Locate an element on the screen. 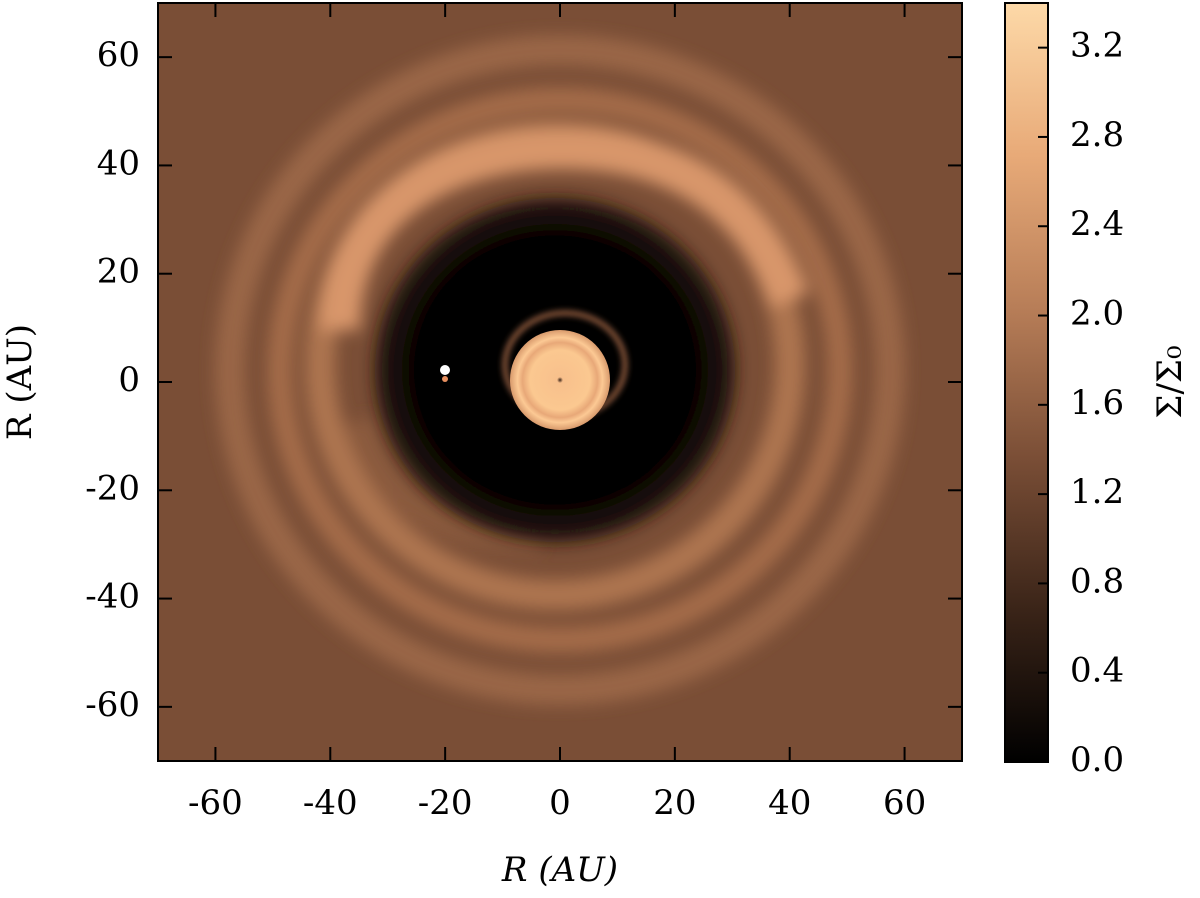 This screenshot has height=898, width=1200. x-tick-label: -20 is located at coordinates (445, 803).